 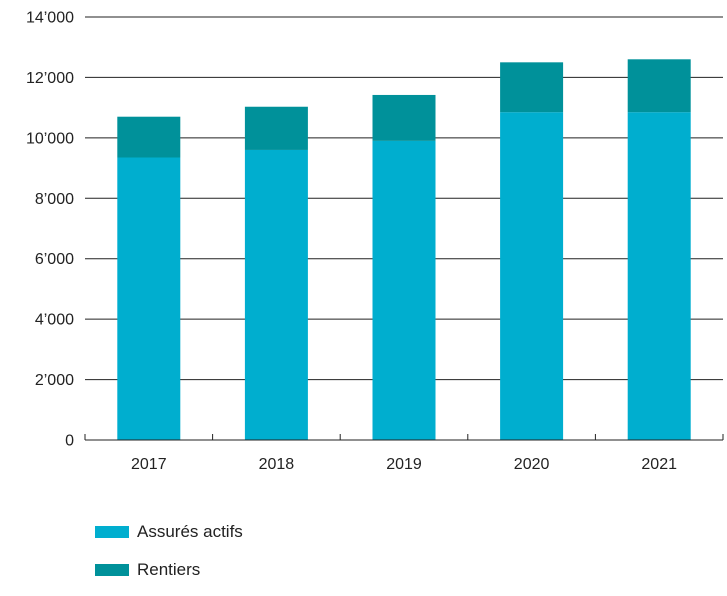 I want to click on x-tick-label: 2018, so click(x=277, y=464).